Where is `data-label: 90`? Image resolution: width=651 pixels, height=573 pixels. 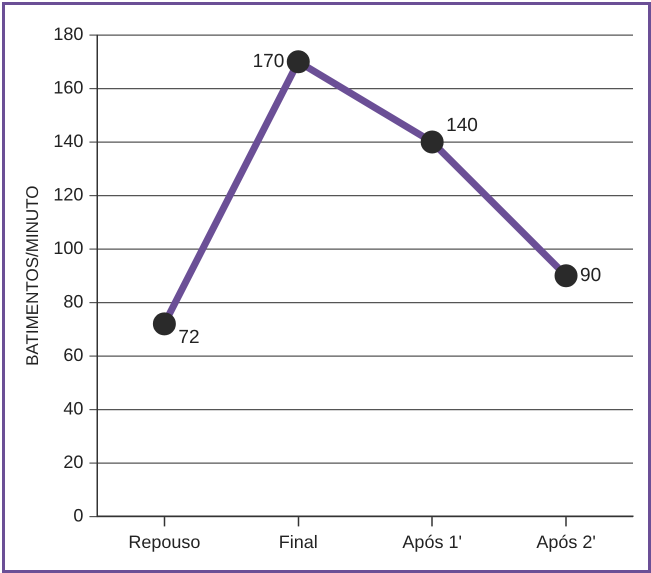 data-label: 90 is located at coordinates (591, 275).